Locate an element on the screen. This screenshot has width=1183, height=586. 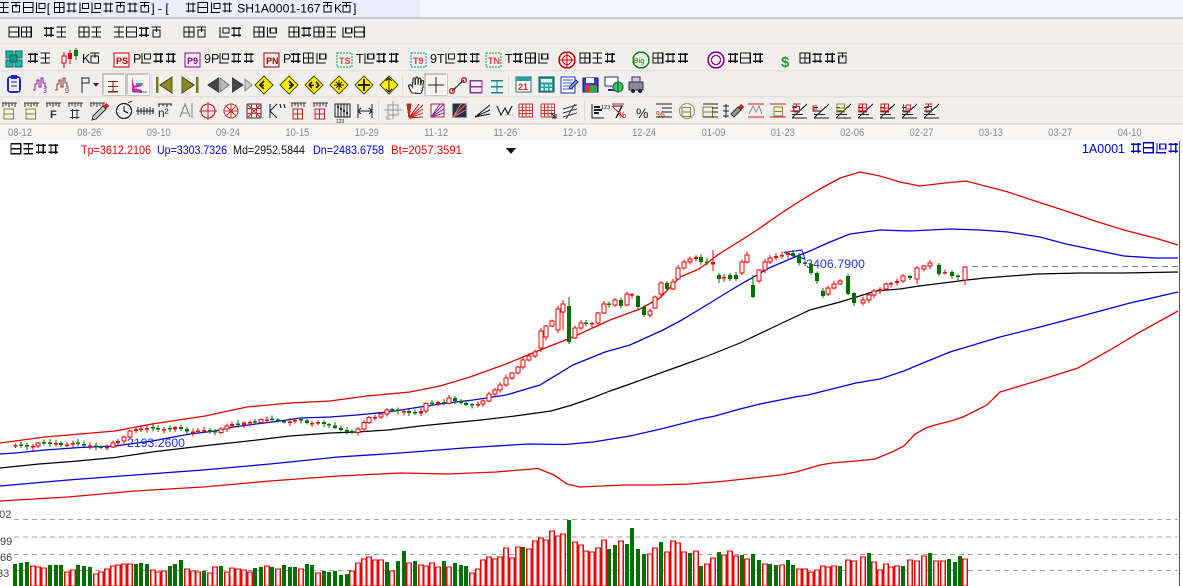
svg-text: Up=3303.7326 is located at coordinates (192, 150).